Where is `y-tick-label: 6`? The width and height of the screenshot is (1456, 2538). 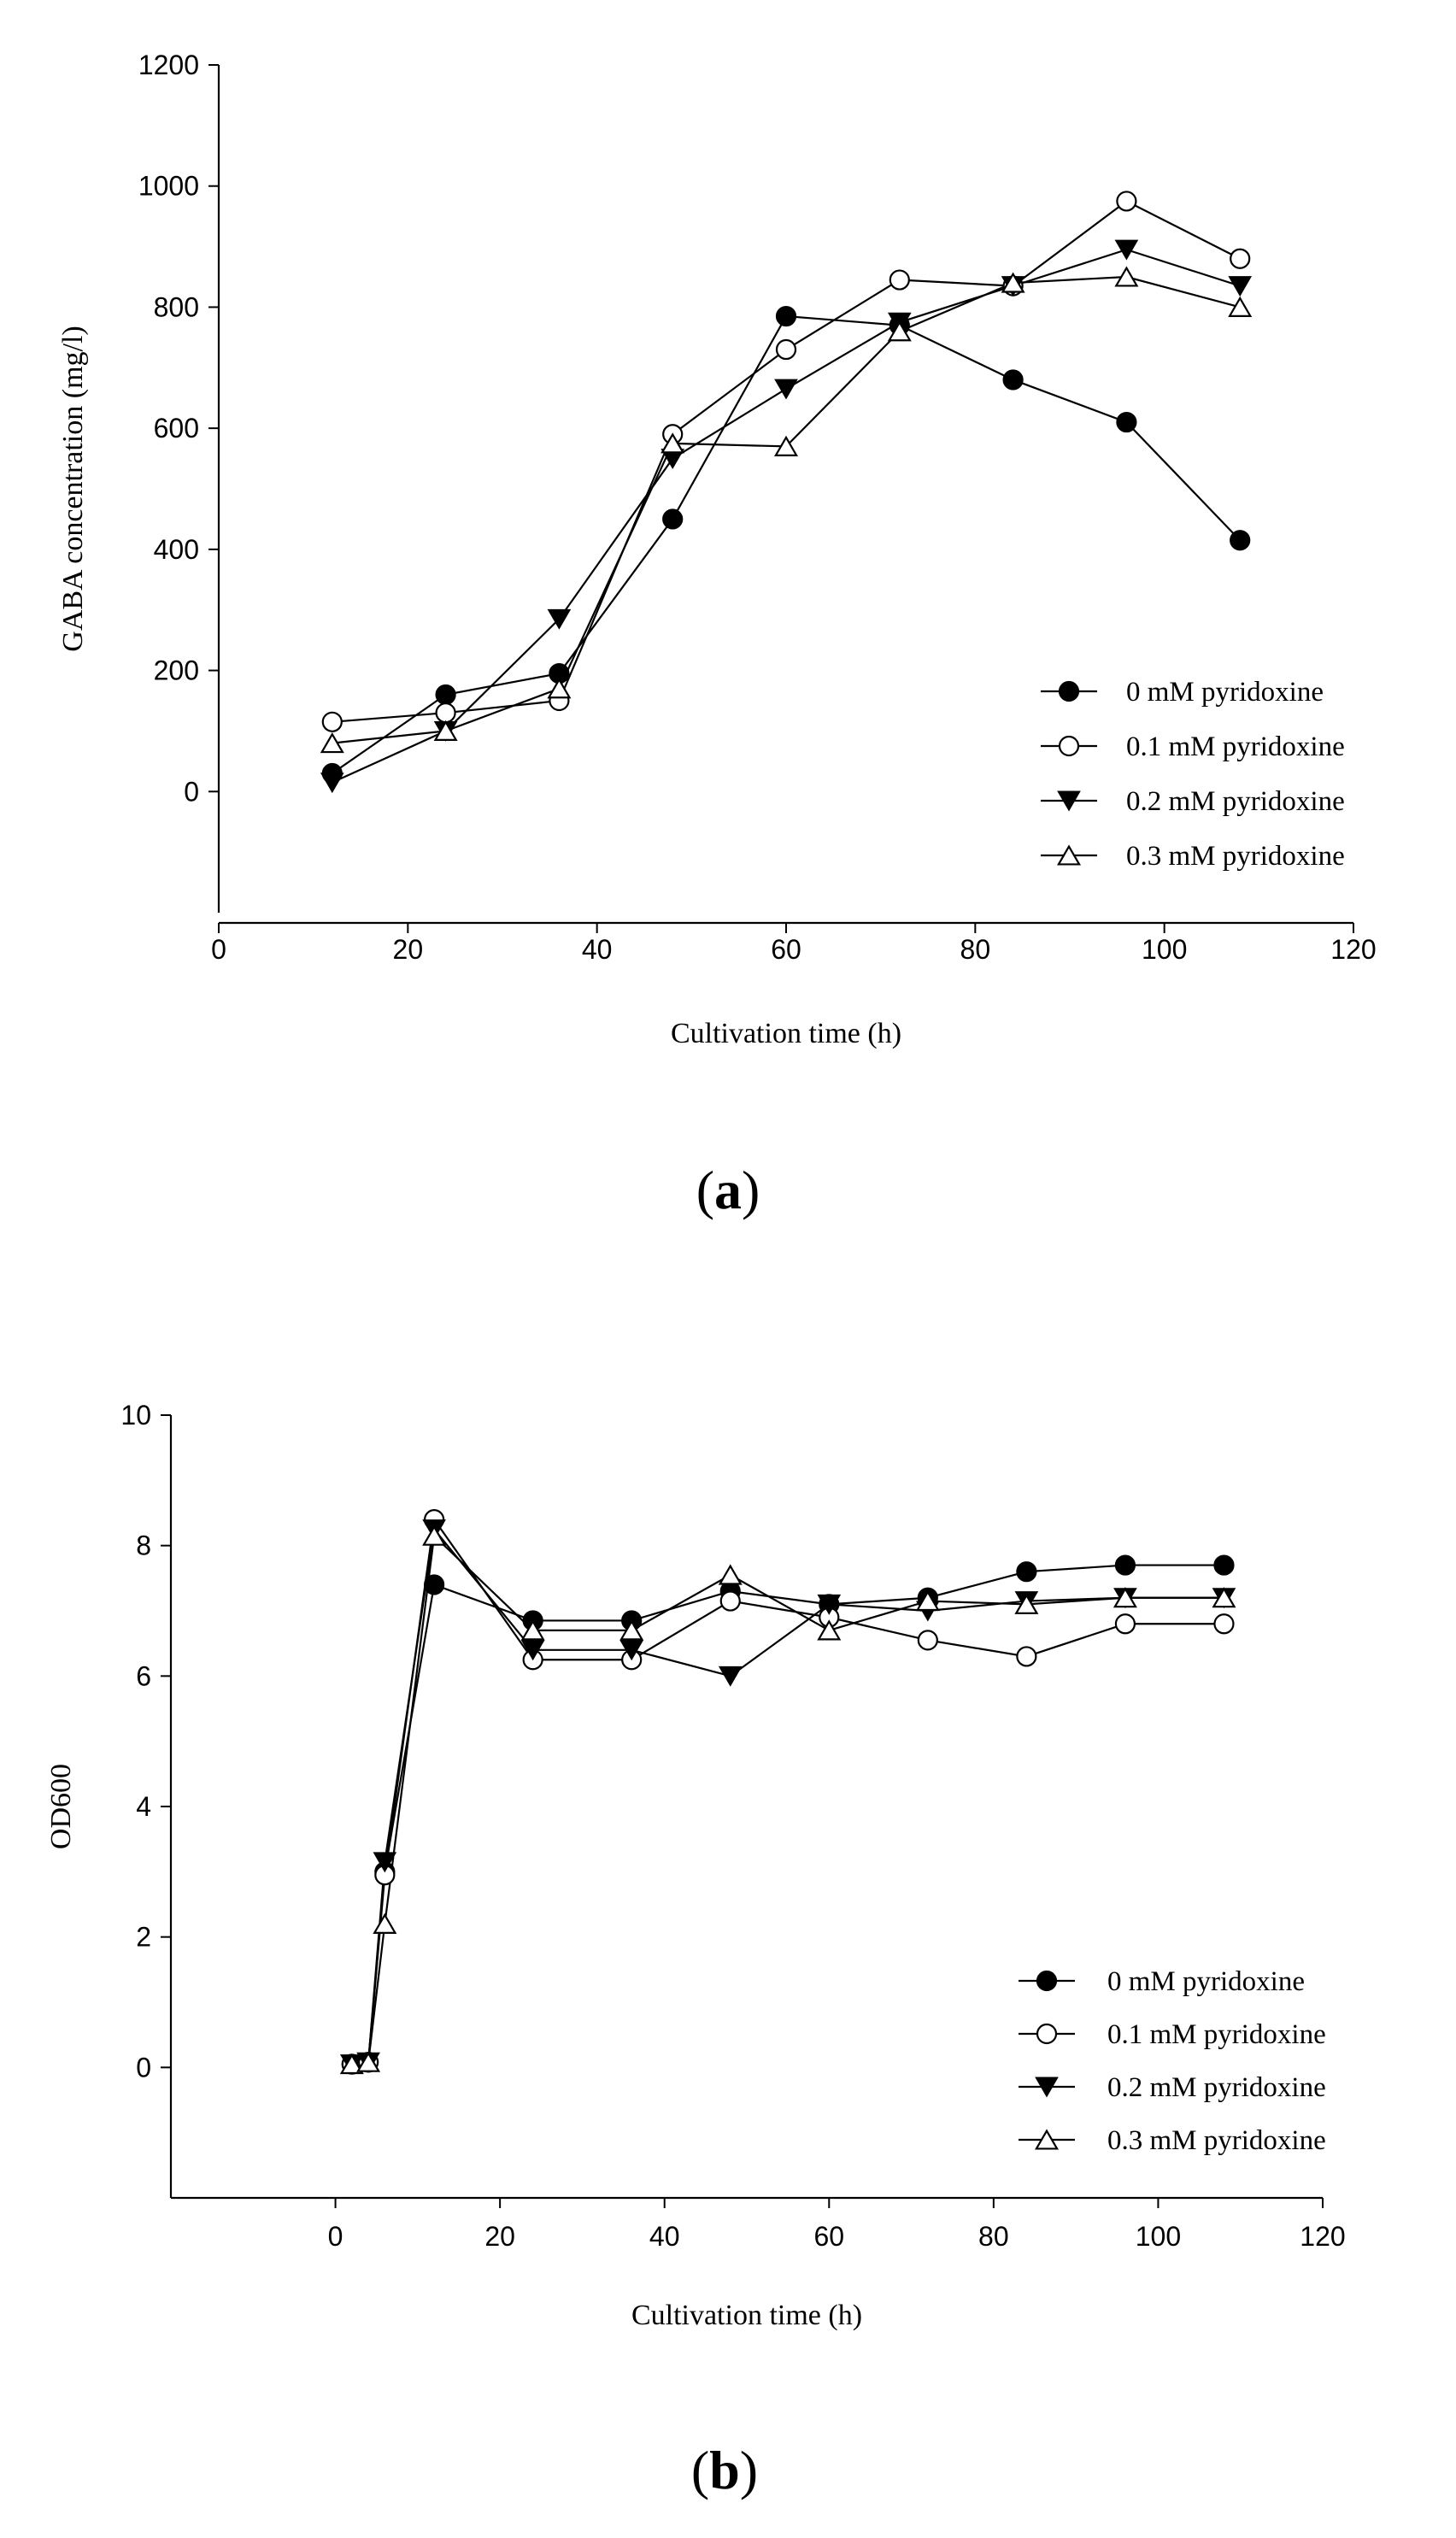 y-tick-label: 6 is located at coordinates (144, 1675).